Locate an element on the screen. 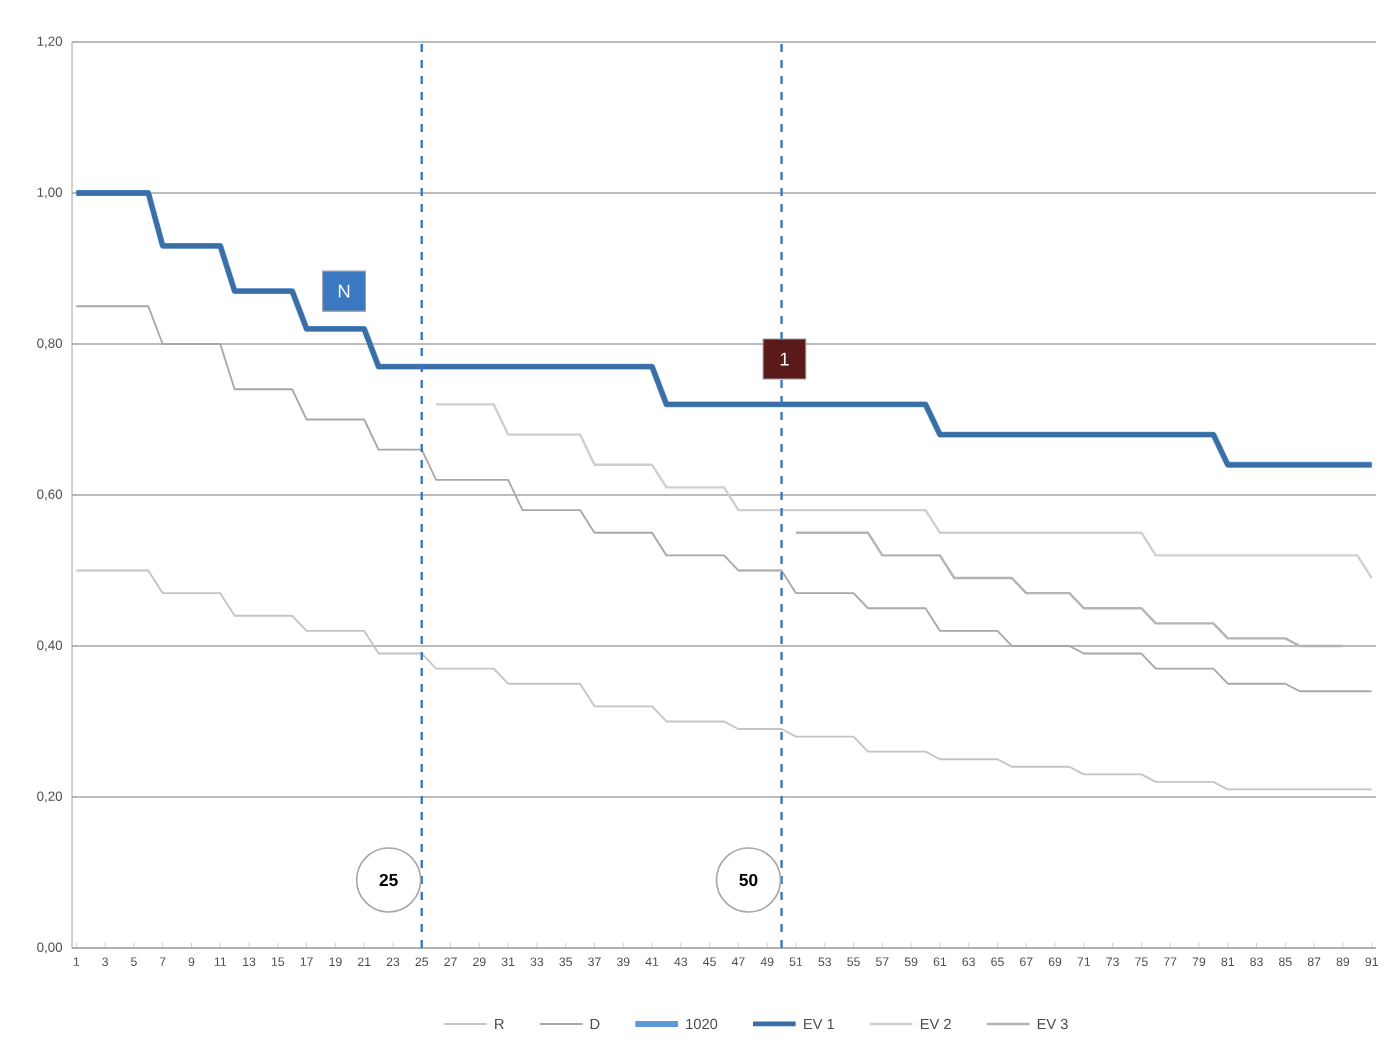  annotation: N is located at coordinates (344, 291).